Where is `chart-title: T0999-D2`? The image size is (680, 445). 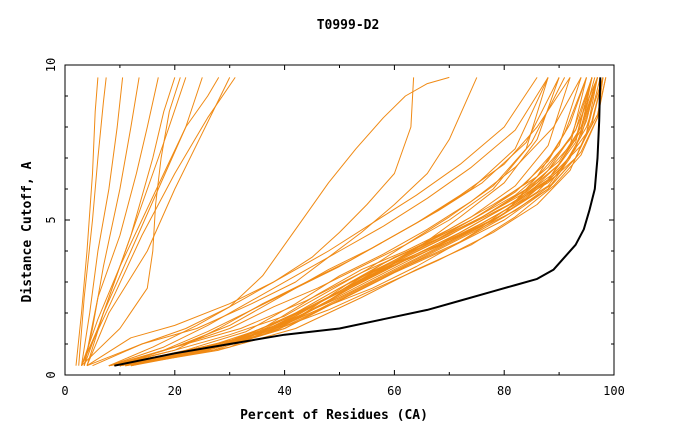 chart-title: T0999-D2 is located at coordinates (348, 25).